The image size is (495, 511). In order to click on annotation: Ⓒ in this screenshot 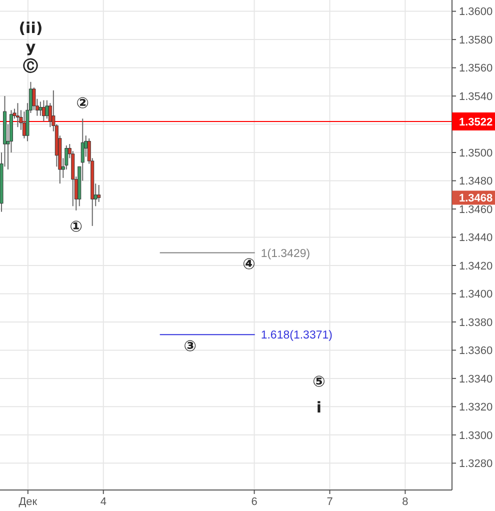, I will do `click(30, 66)`.